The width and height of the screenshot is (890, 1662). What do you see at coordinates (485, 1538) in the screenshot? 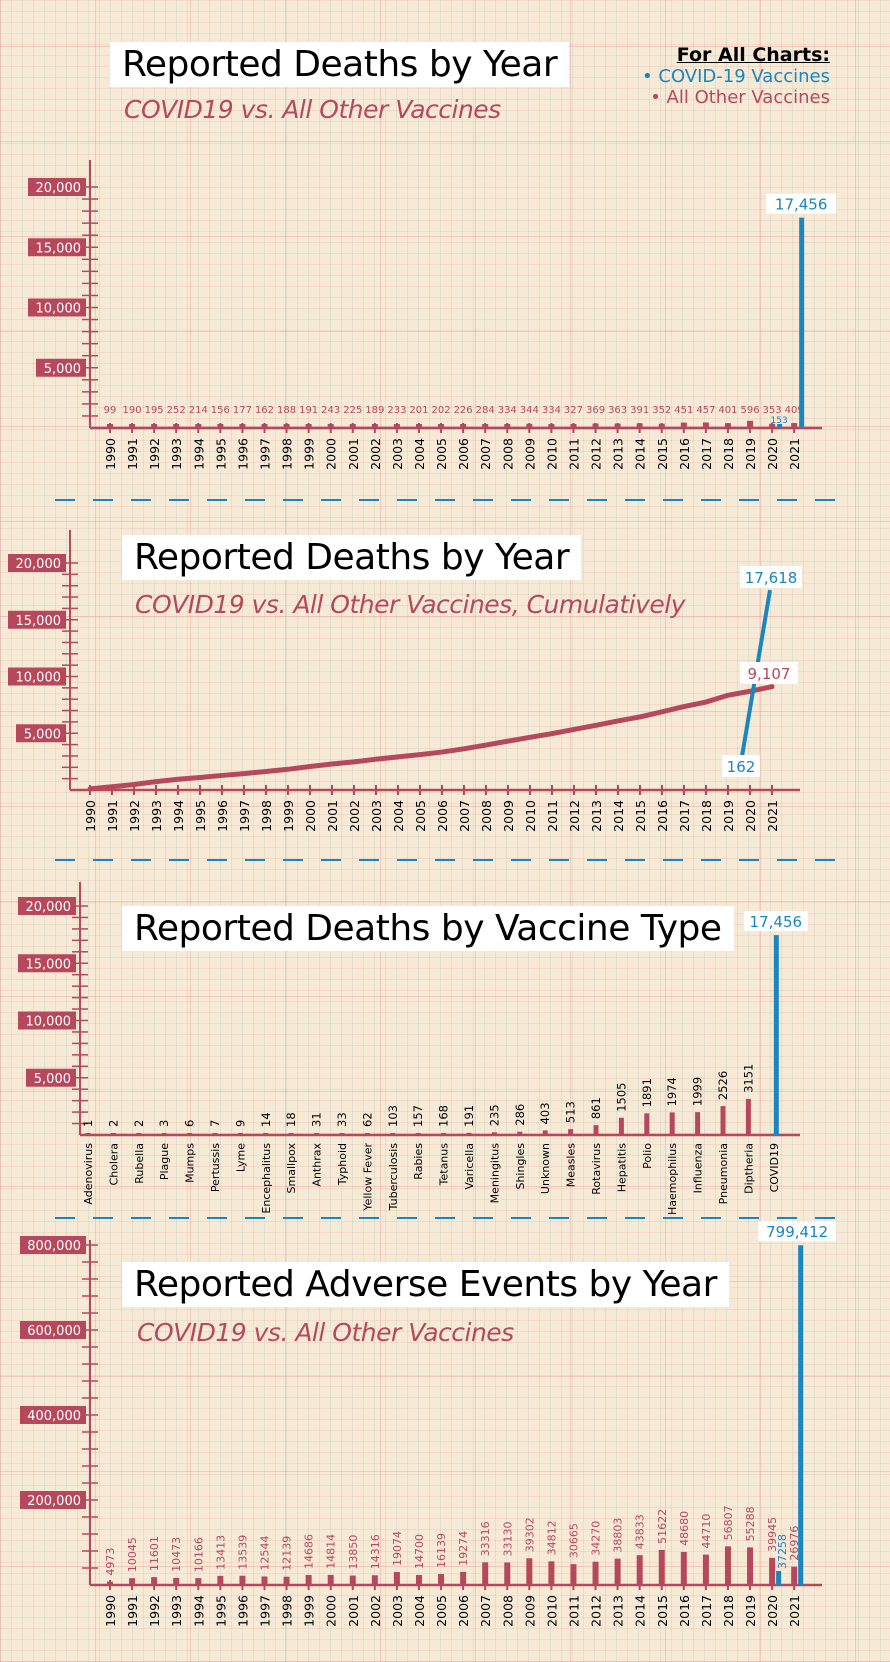
I see `chart4-value-label-other: 33316` at bounding box center [485, 1538].